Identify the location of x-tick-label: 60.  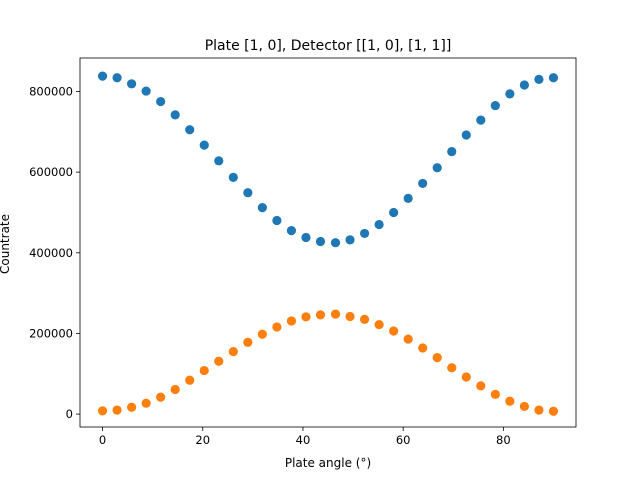
(403, 440).